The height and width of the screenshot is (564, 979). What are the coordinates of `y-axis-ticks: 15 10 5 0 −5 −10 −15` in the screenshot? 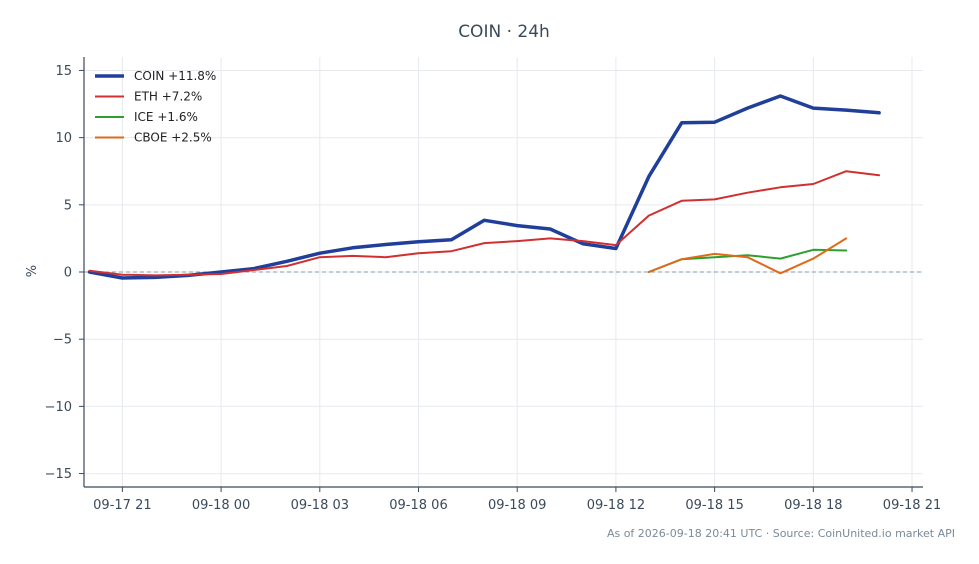 It's located at (64, 273).